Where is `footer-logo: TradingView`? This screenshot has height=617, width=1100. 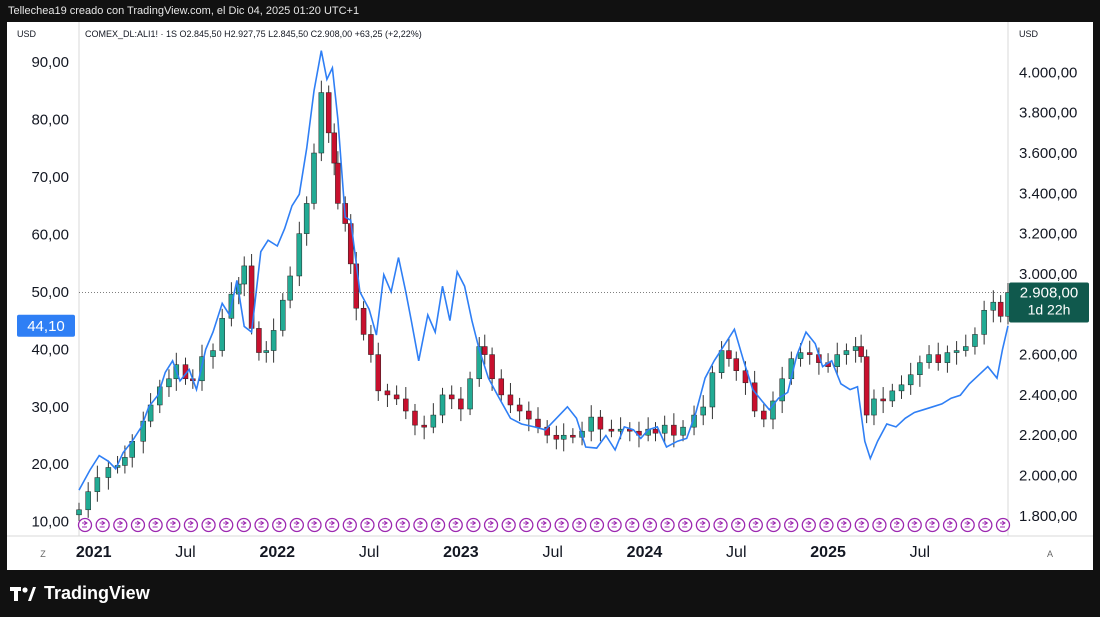 footer-logo: TradingView is located at coordinates (80, 593).